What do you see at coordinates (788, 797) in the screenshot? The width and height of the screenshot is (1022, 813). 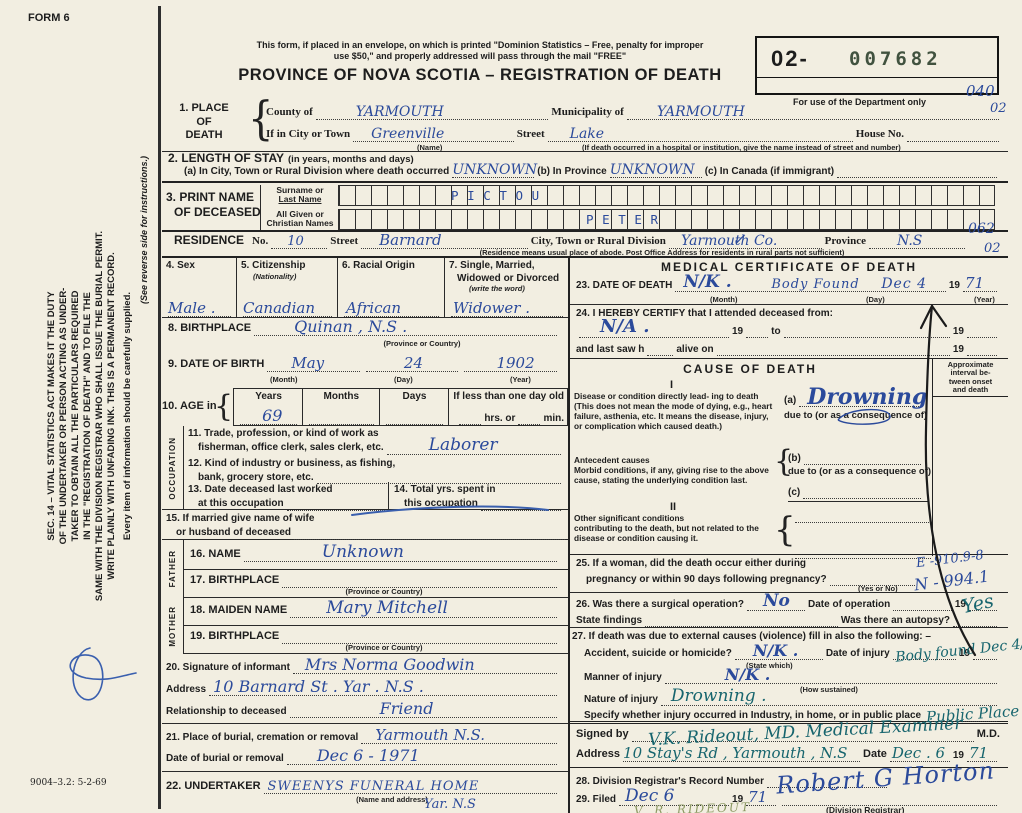 I see `filed-row: 29. Filed Dec 6 19 71` at bounding box center [788, 797].